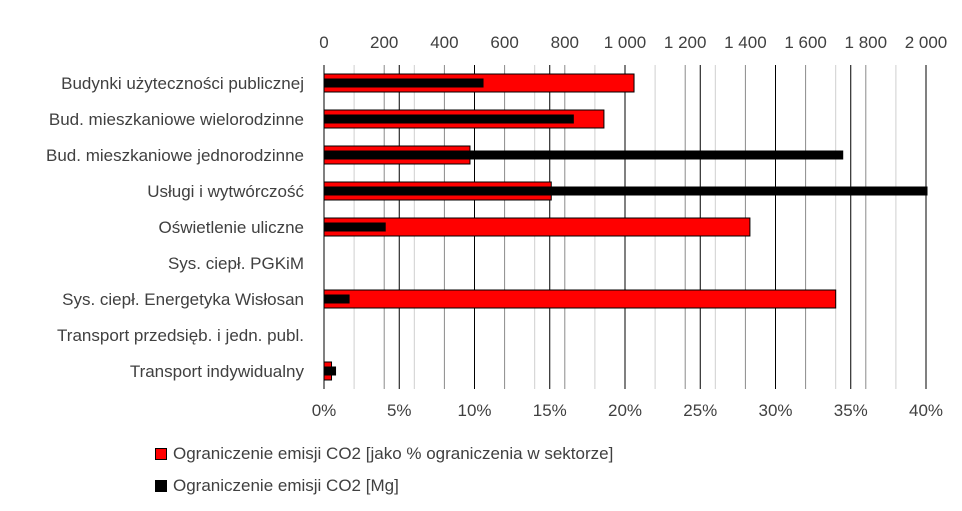 Image resolution: width=962 pixels, height=511 pixels. Describe the element at coordinates (323, 42) in the screenshot. I see `top-tick-label: 0` at that location.